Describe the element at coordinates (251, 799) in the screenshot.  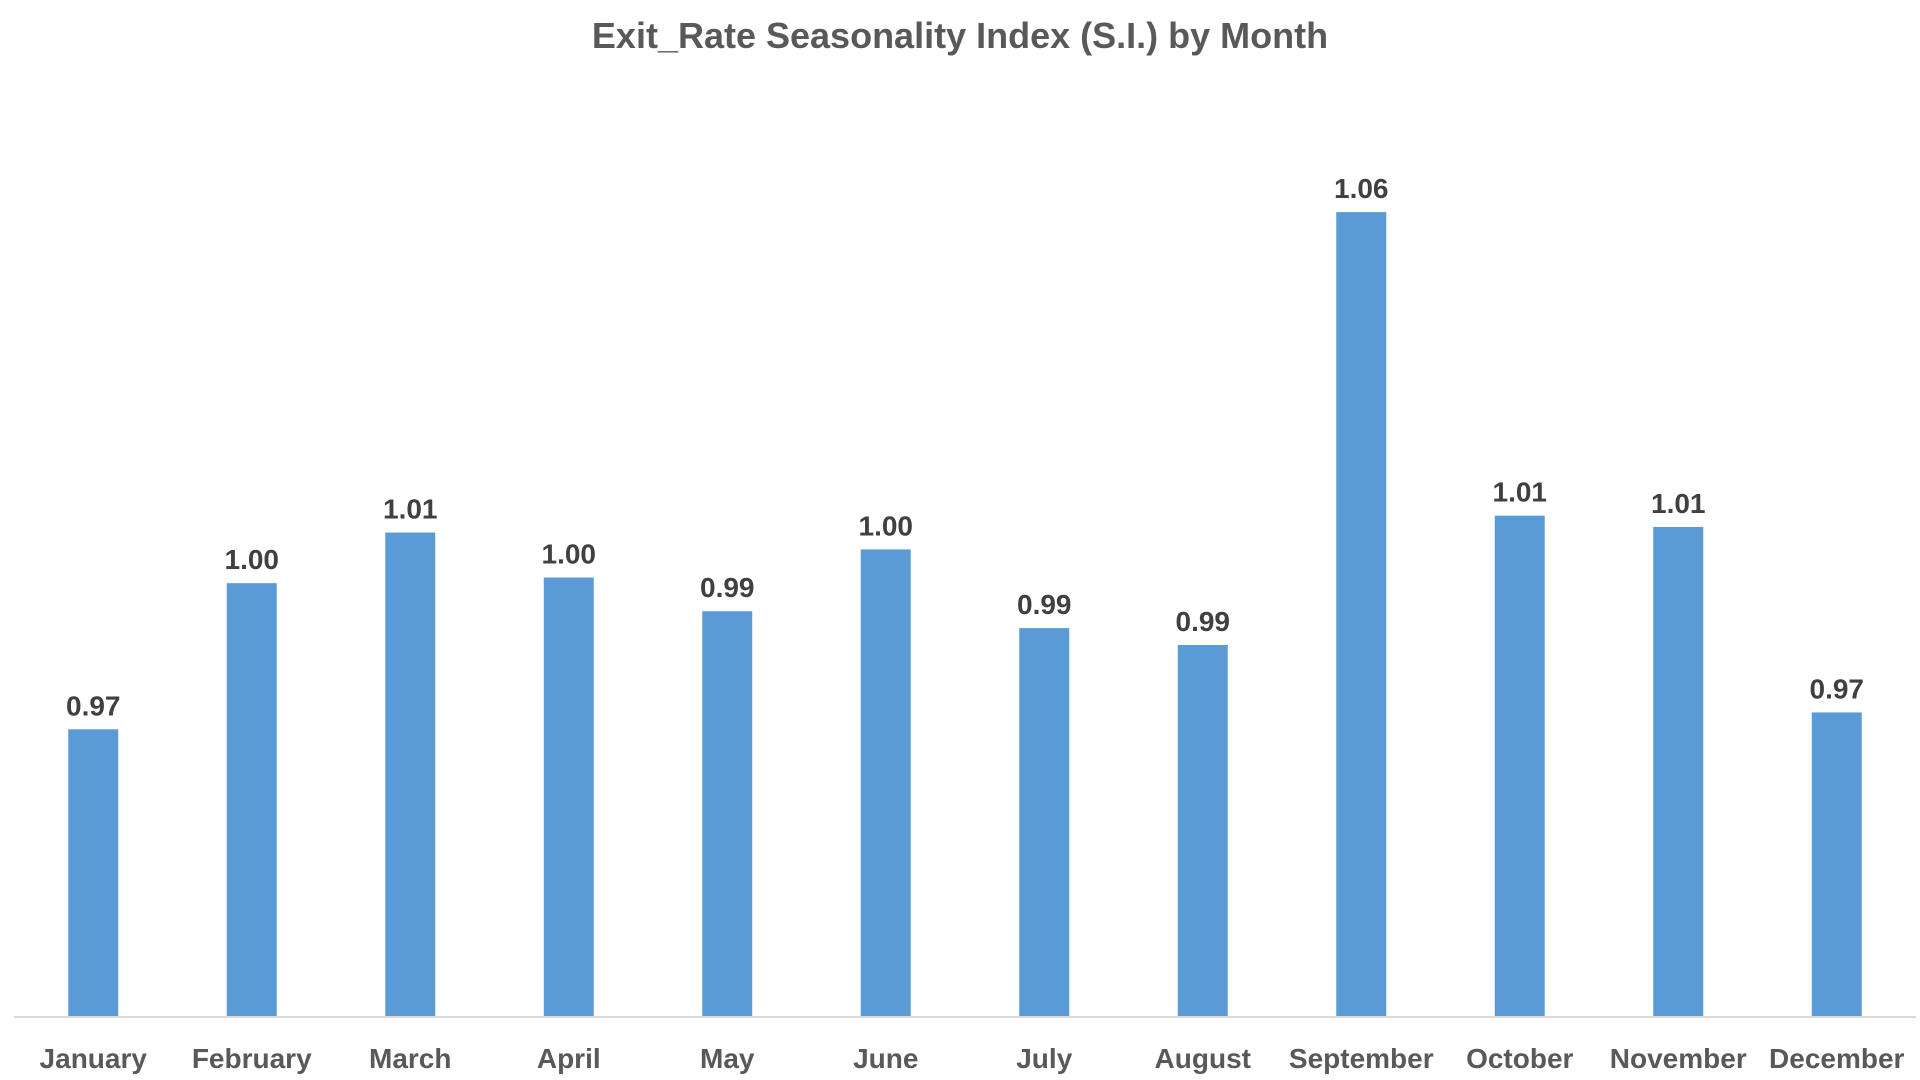
I see `bar-february` at that location.